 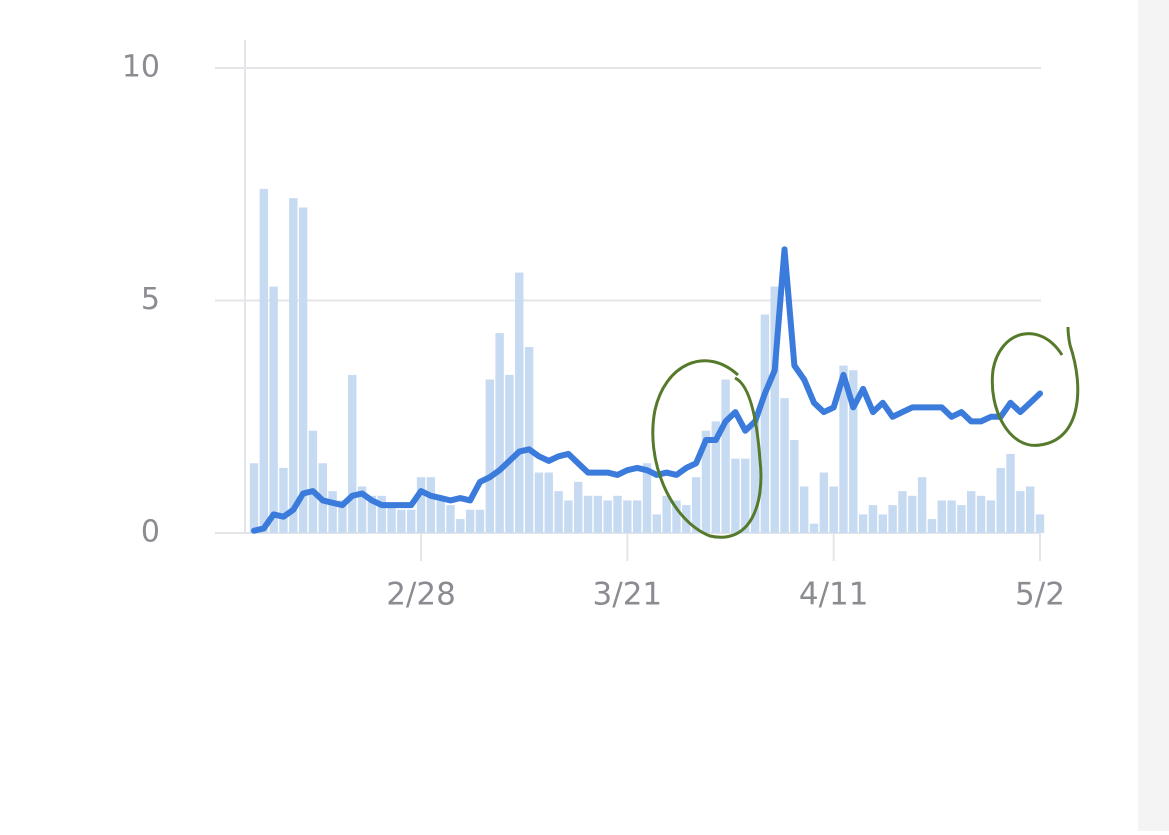 I want to click on y-tick-label: 5, so click(x=150, y=299).